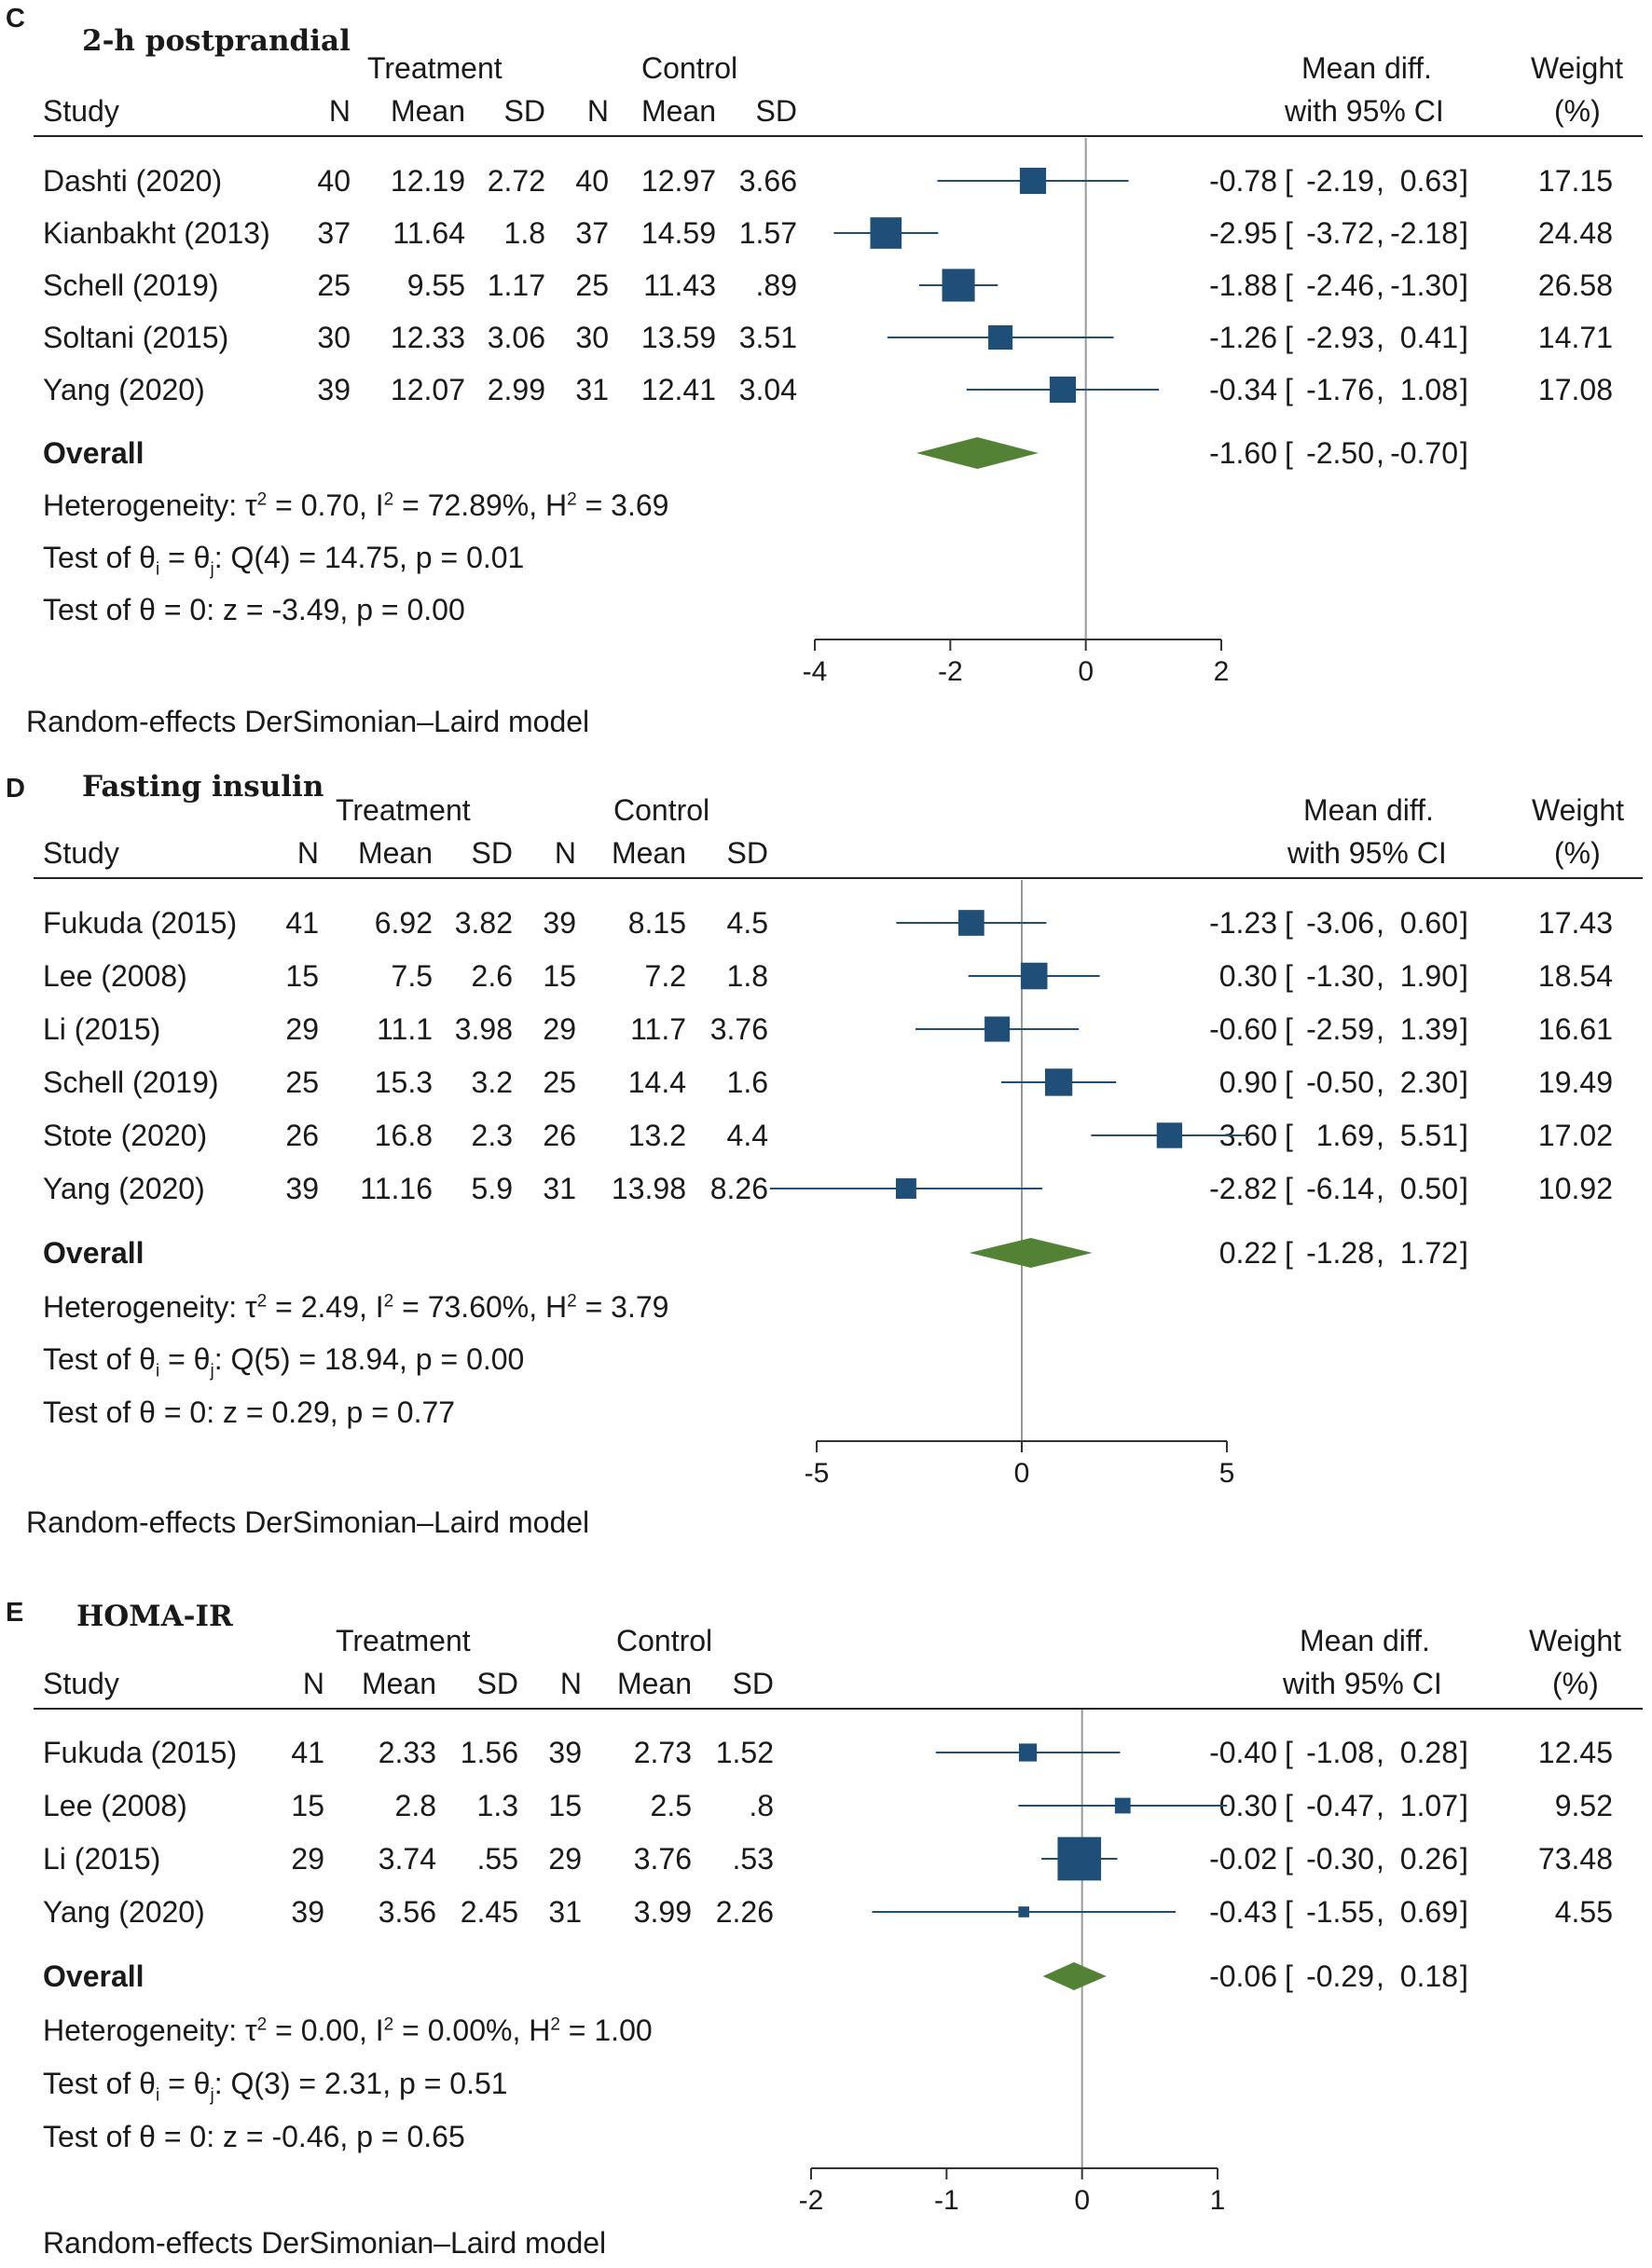 This screenshot has height=2268, width=1652. Describe the element at coordinates (156, 233) in the screenshot. I see `row-study: Kianbakht (2013)` at that location.